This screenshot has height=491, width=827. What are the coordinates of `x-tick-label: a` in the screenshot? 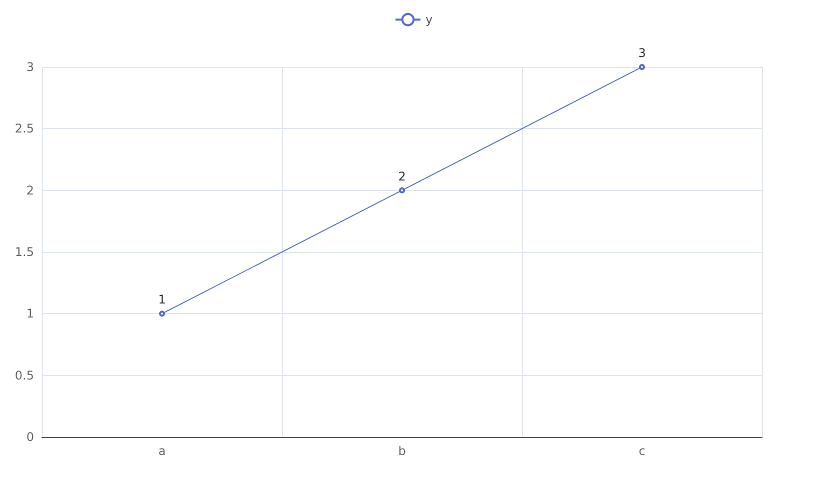 It's located at (162, 451).